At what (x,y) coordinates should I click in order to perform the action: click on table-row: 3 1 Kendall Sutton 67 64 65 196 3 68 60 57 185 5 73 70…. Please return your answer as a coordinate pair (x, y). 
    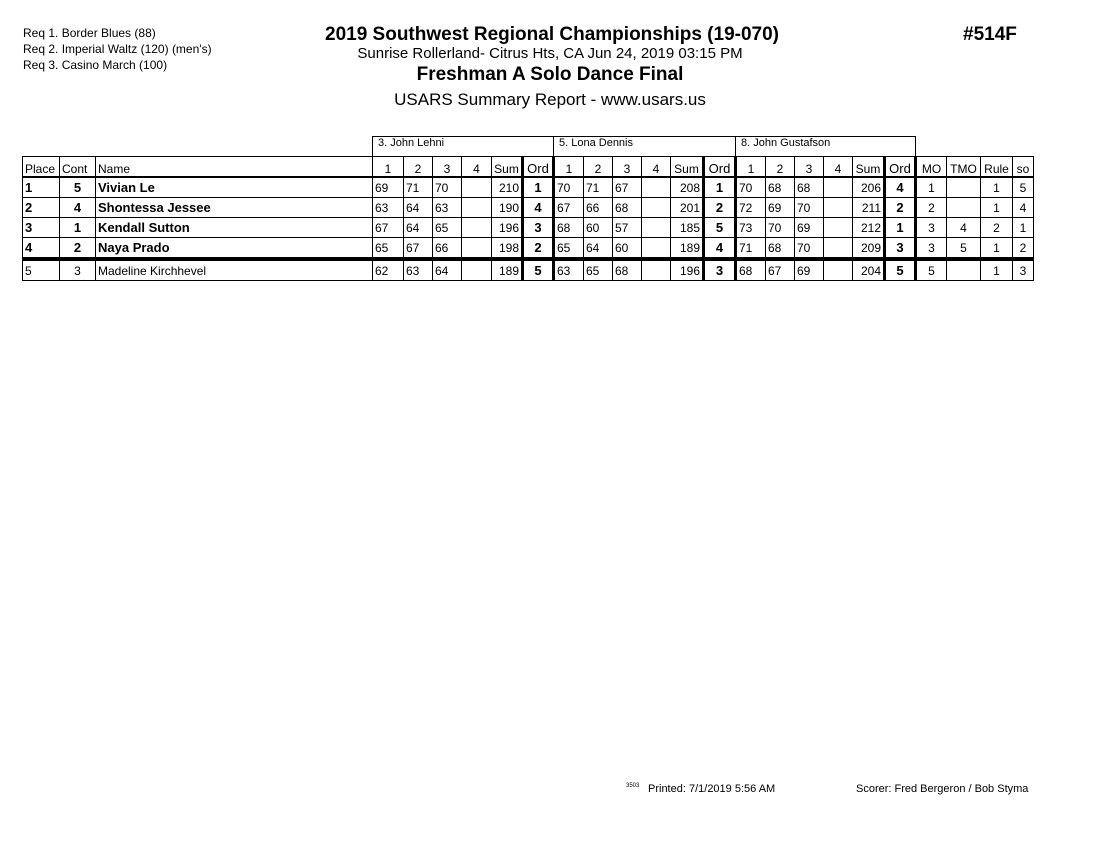
    Looking at the image, I should click on (528, 227).